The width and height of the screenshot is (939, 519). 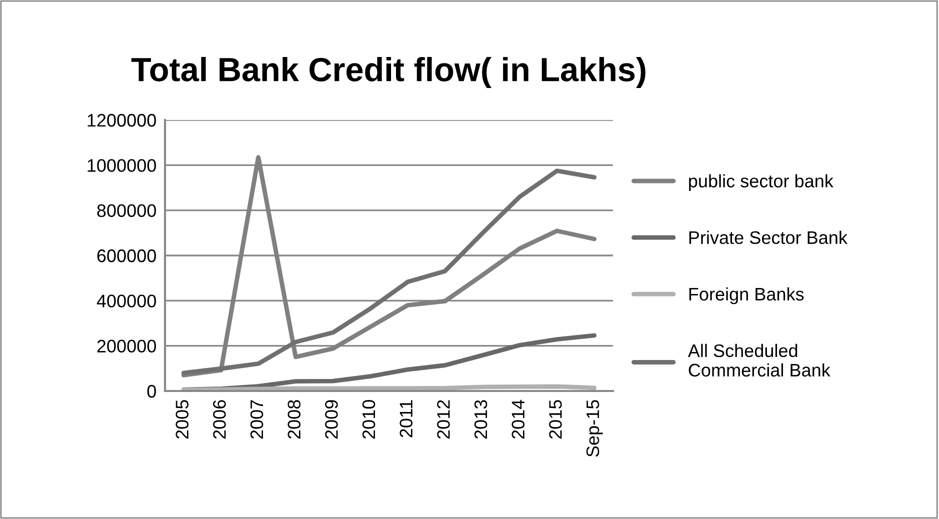 What do you see at coordinates (555, 419) in the screenshot?
I see `x-tick-label: 2015` at bounding box center [555, 419].